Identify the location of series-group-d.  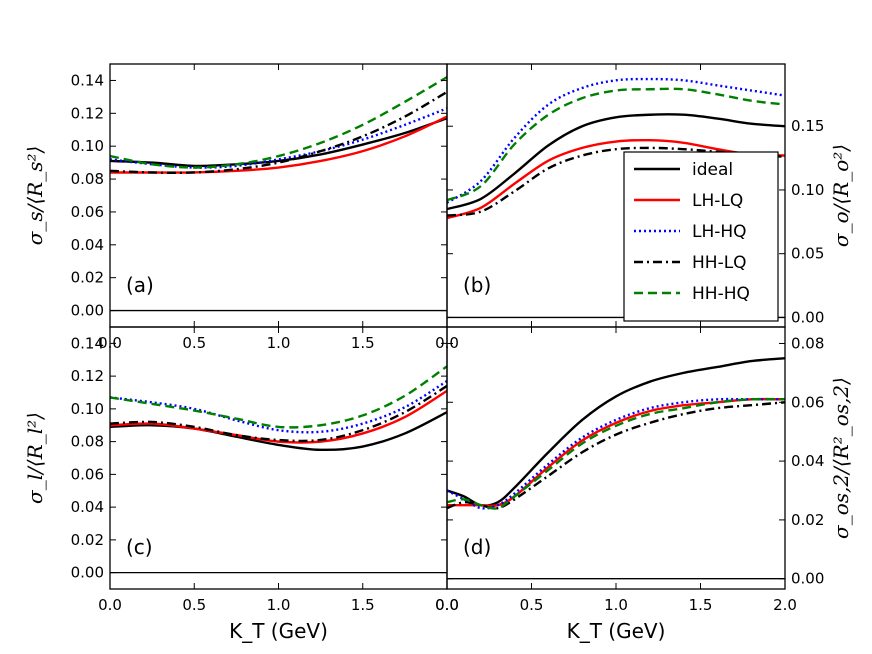
(616, 433).